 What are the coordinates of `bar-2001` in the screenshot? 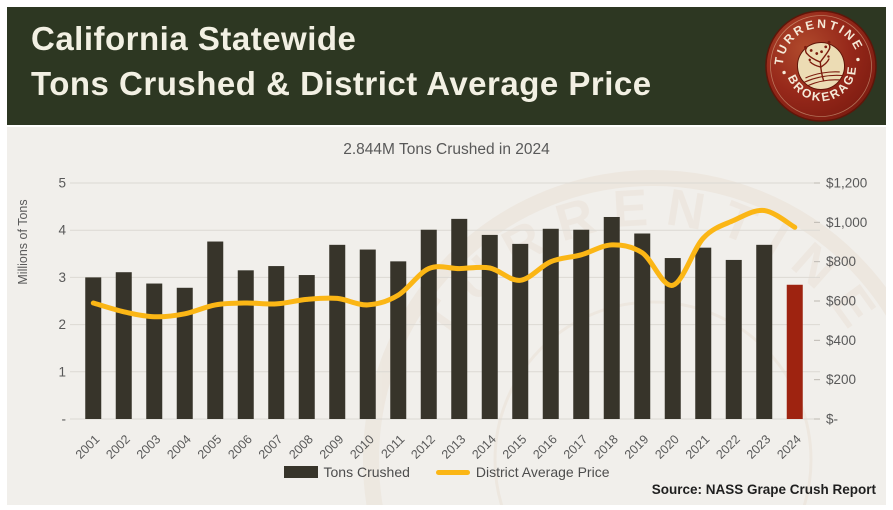 It's located at (93, 348).